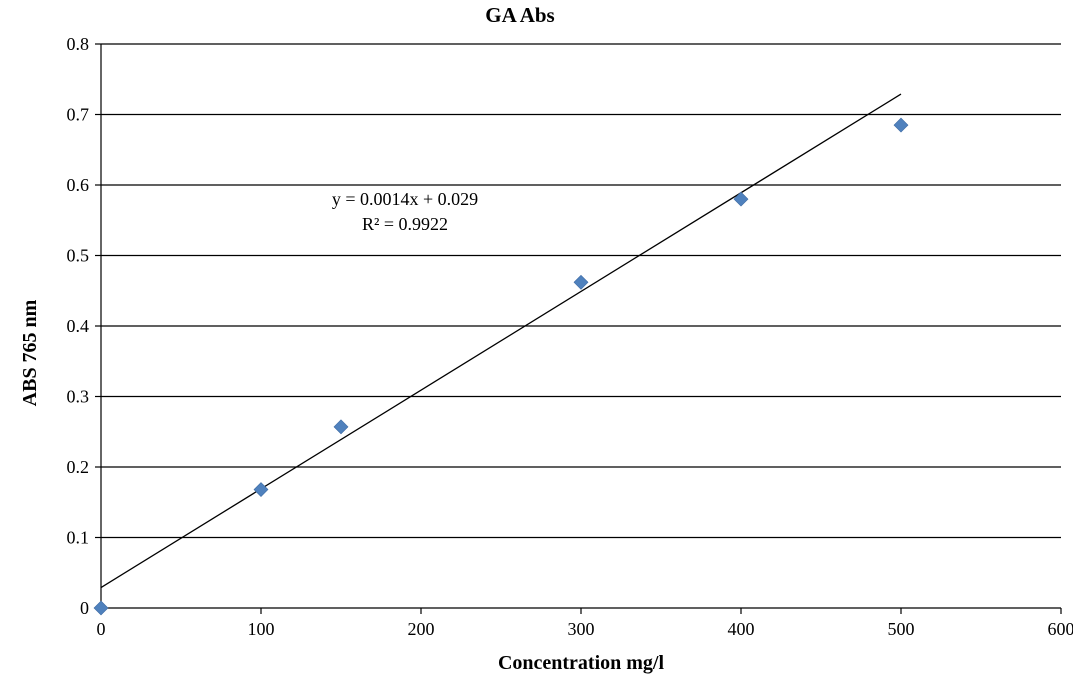  What do you see at coordinates (741, 629) in the screenshot?
I see `x-tick-label: 400` at bounding box center [741, 629].